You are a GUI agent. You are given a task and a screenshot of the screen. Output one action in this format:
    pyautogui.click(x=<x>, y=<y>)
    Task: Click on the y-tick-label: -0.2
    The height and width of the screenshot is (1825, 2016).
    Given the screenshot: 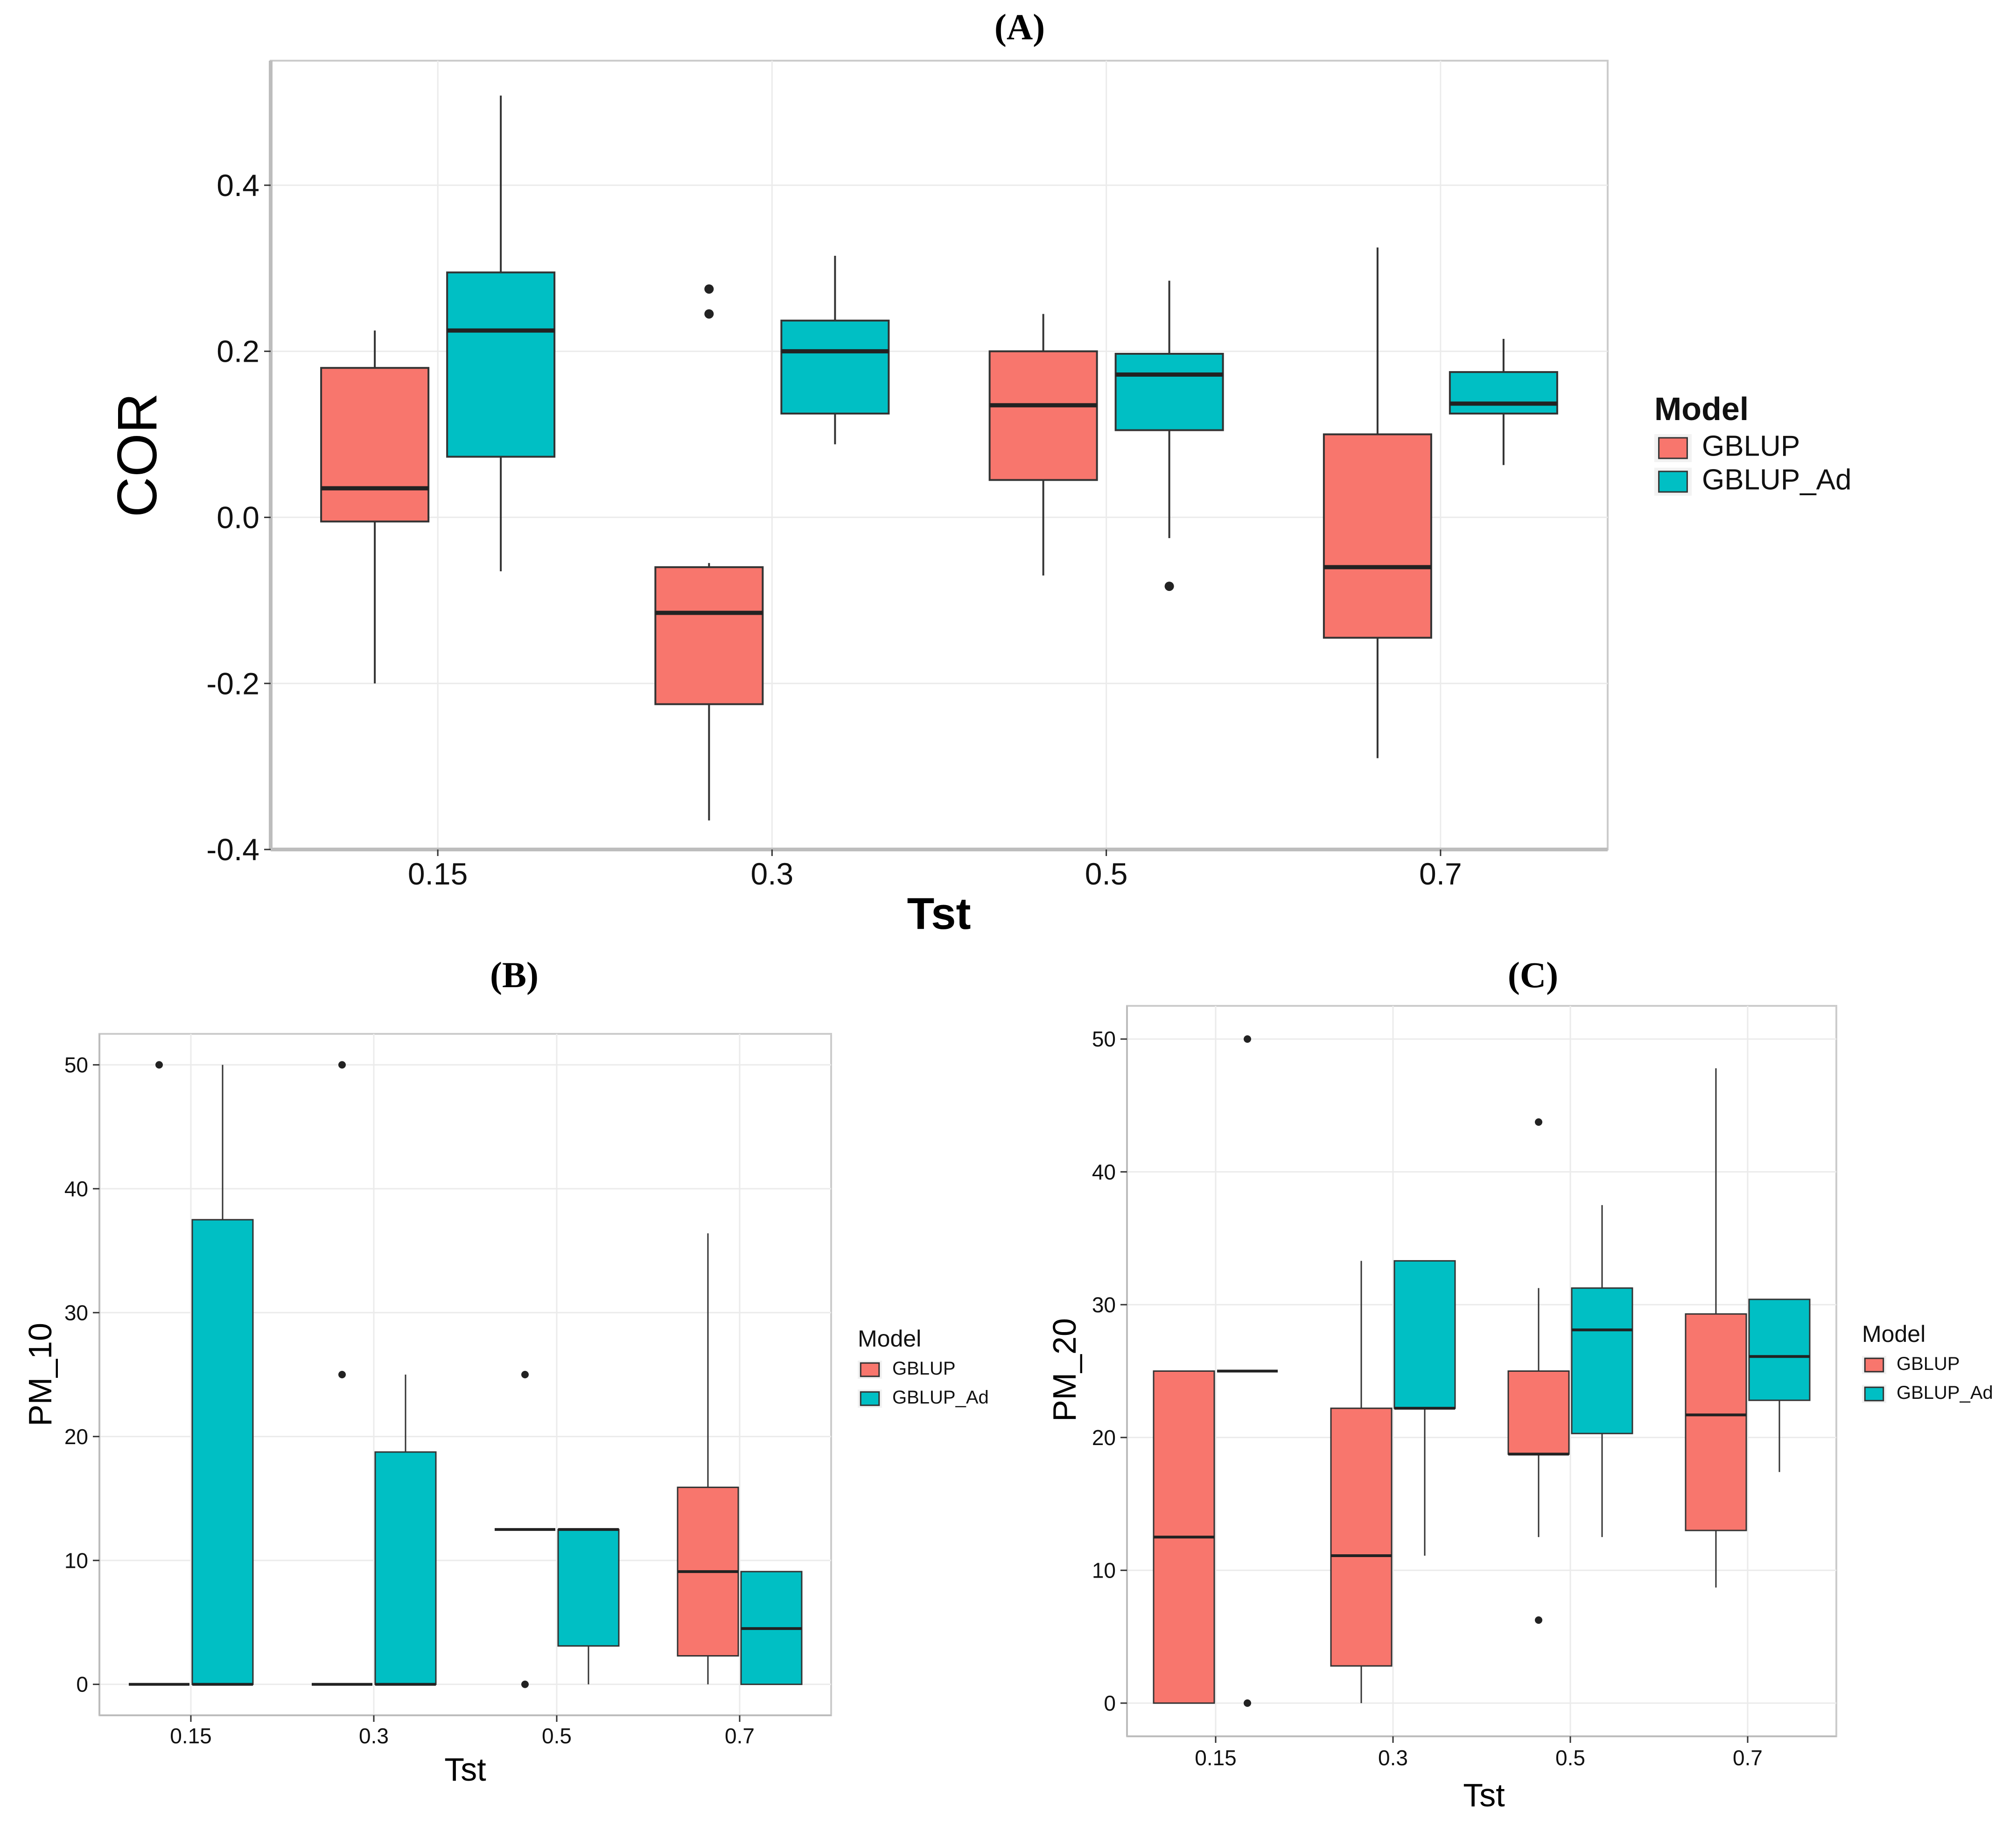 What is the action you would take?
    pyautogui.click(x=232, y=683)
    